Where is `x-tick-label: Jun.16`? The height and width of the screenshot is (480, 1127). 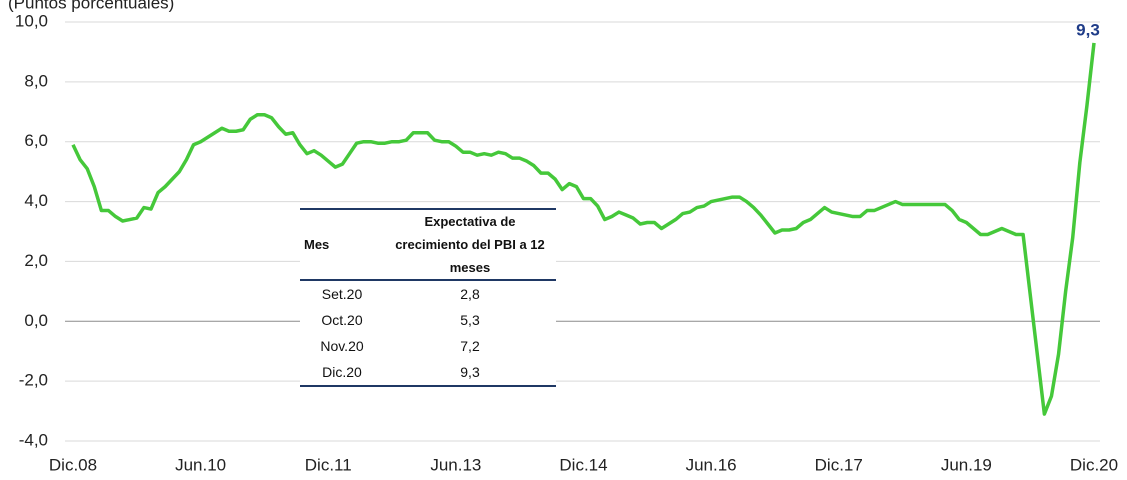
x-tick-label: Jun.16 is located at coordinates (711, 464).